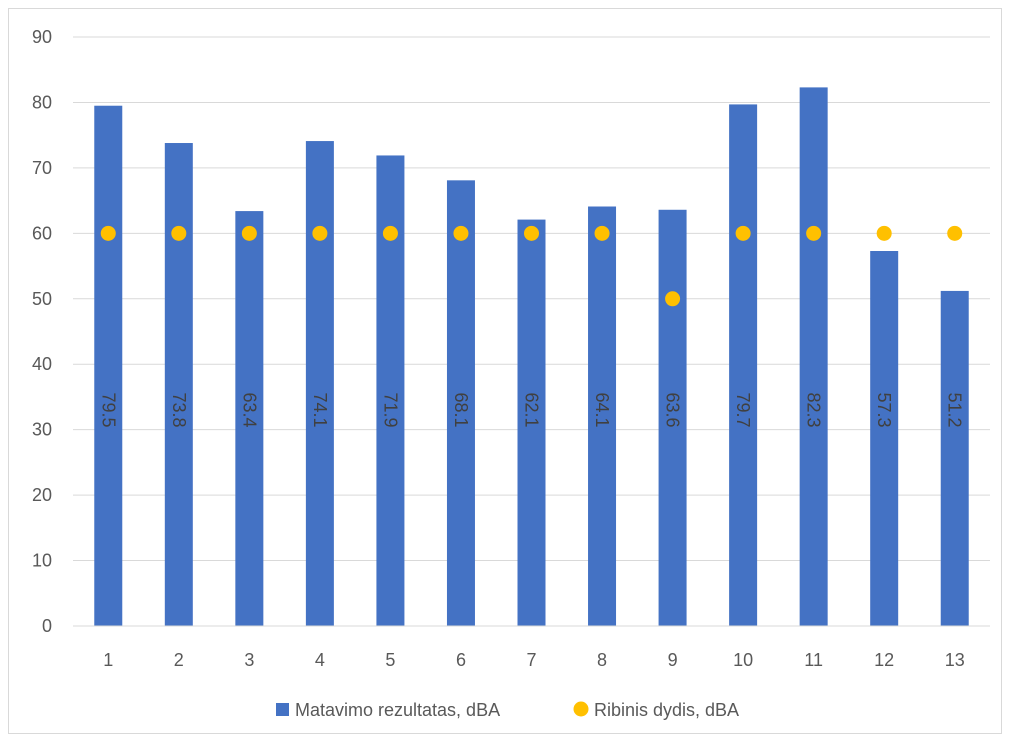 The width and height of the screenshot is (1011, 742). What do you see at coordinates (884, 410) in the screenshot?
I see `data-label: 57.3` at bounding box center [884, 410].